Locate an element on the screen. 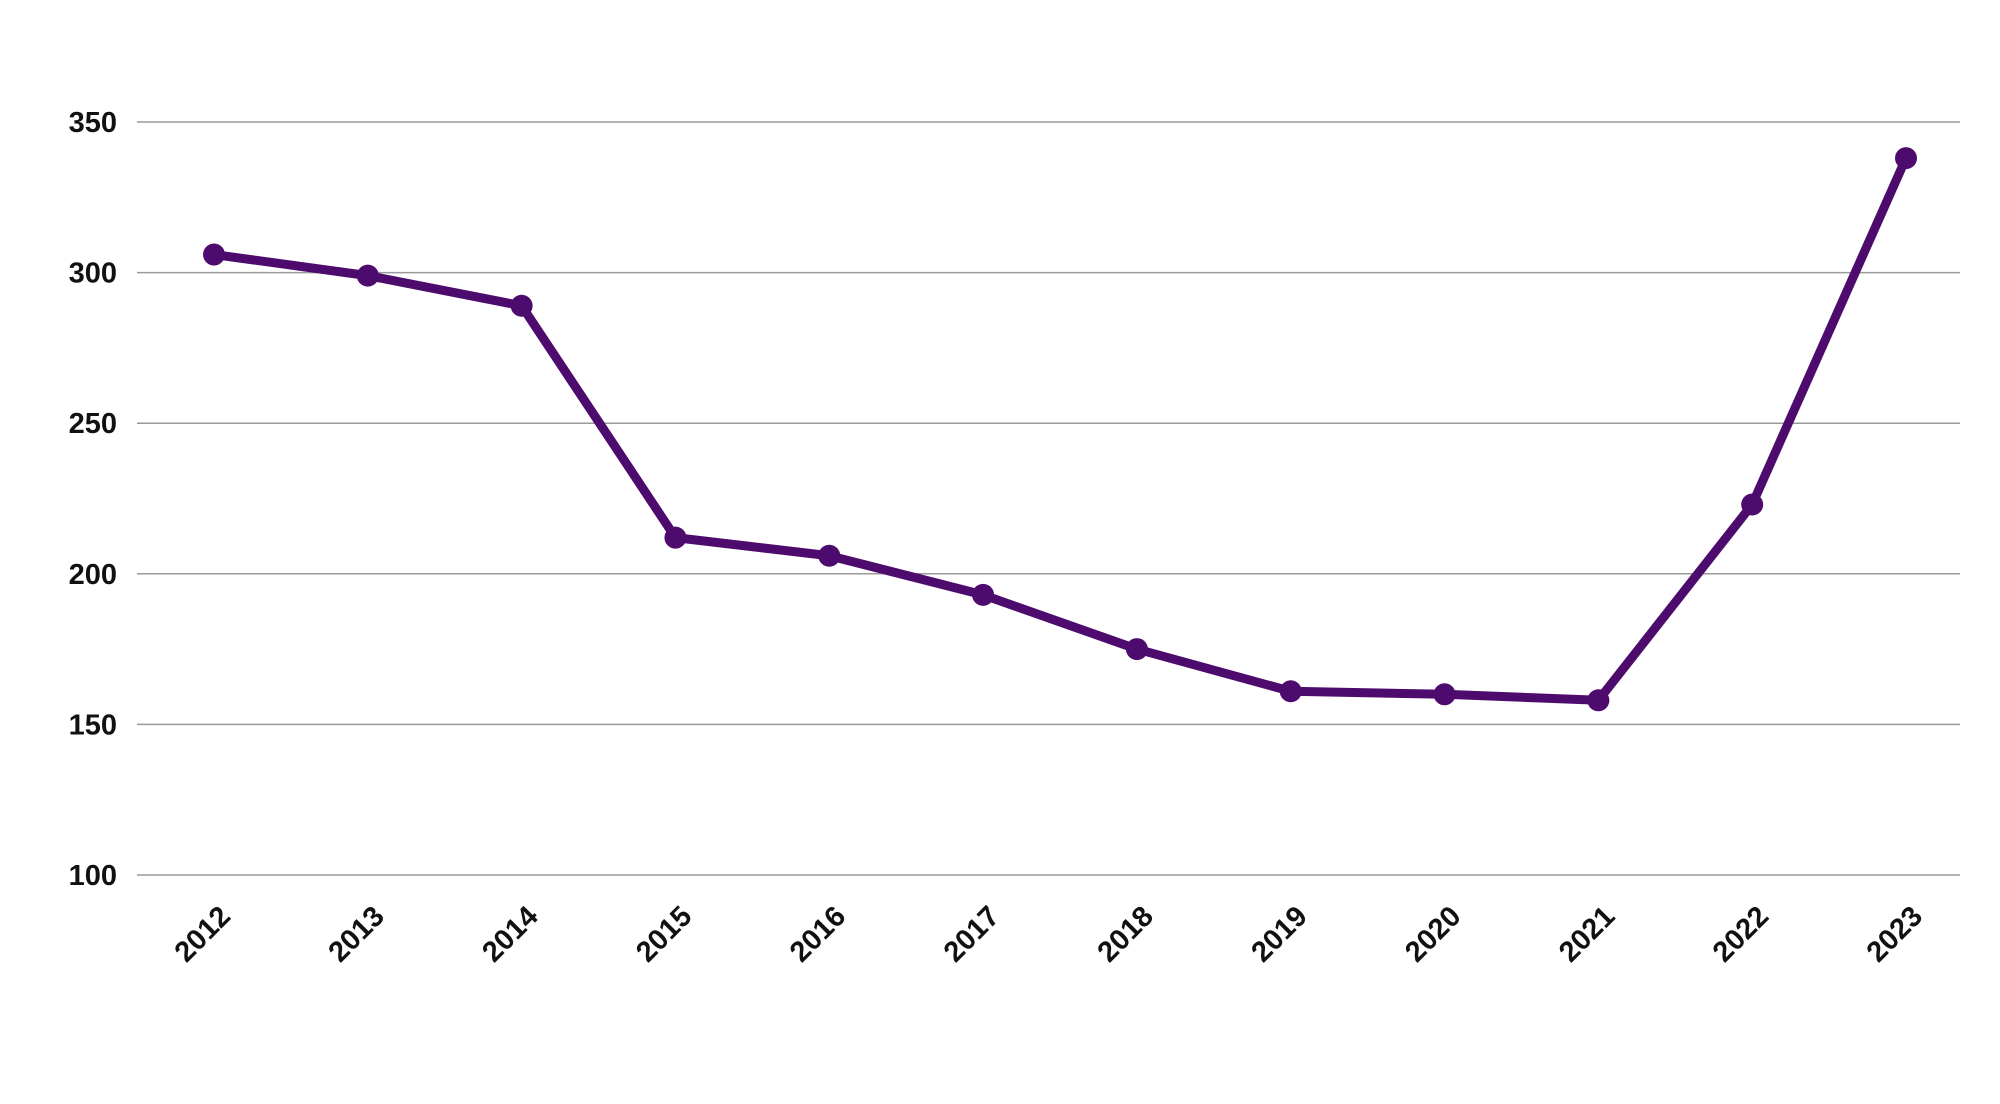 Image resolution: width=2000 pixels, height=1104 pixels. data-point-2021 is located at coordinates (1598, 700).